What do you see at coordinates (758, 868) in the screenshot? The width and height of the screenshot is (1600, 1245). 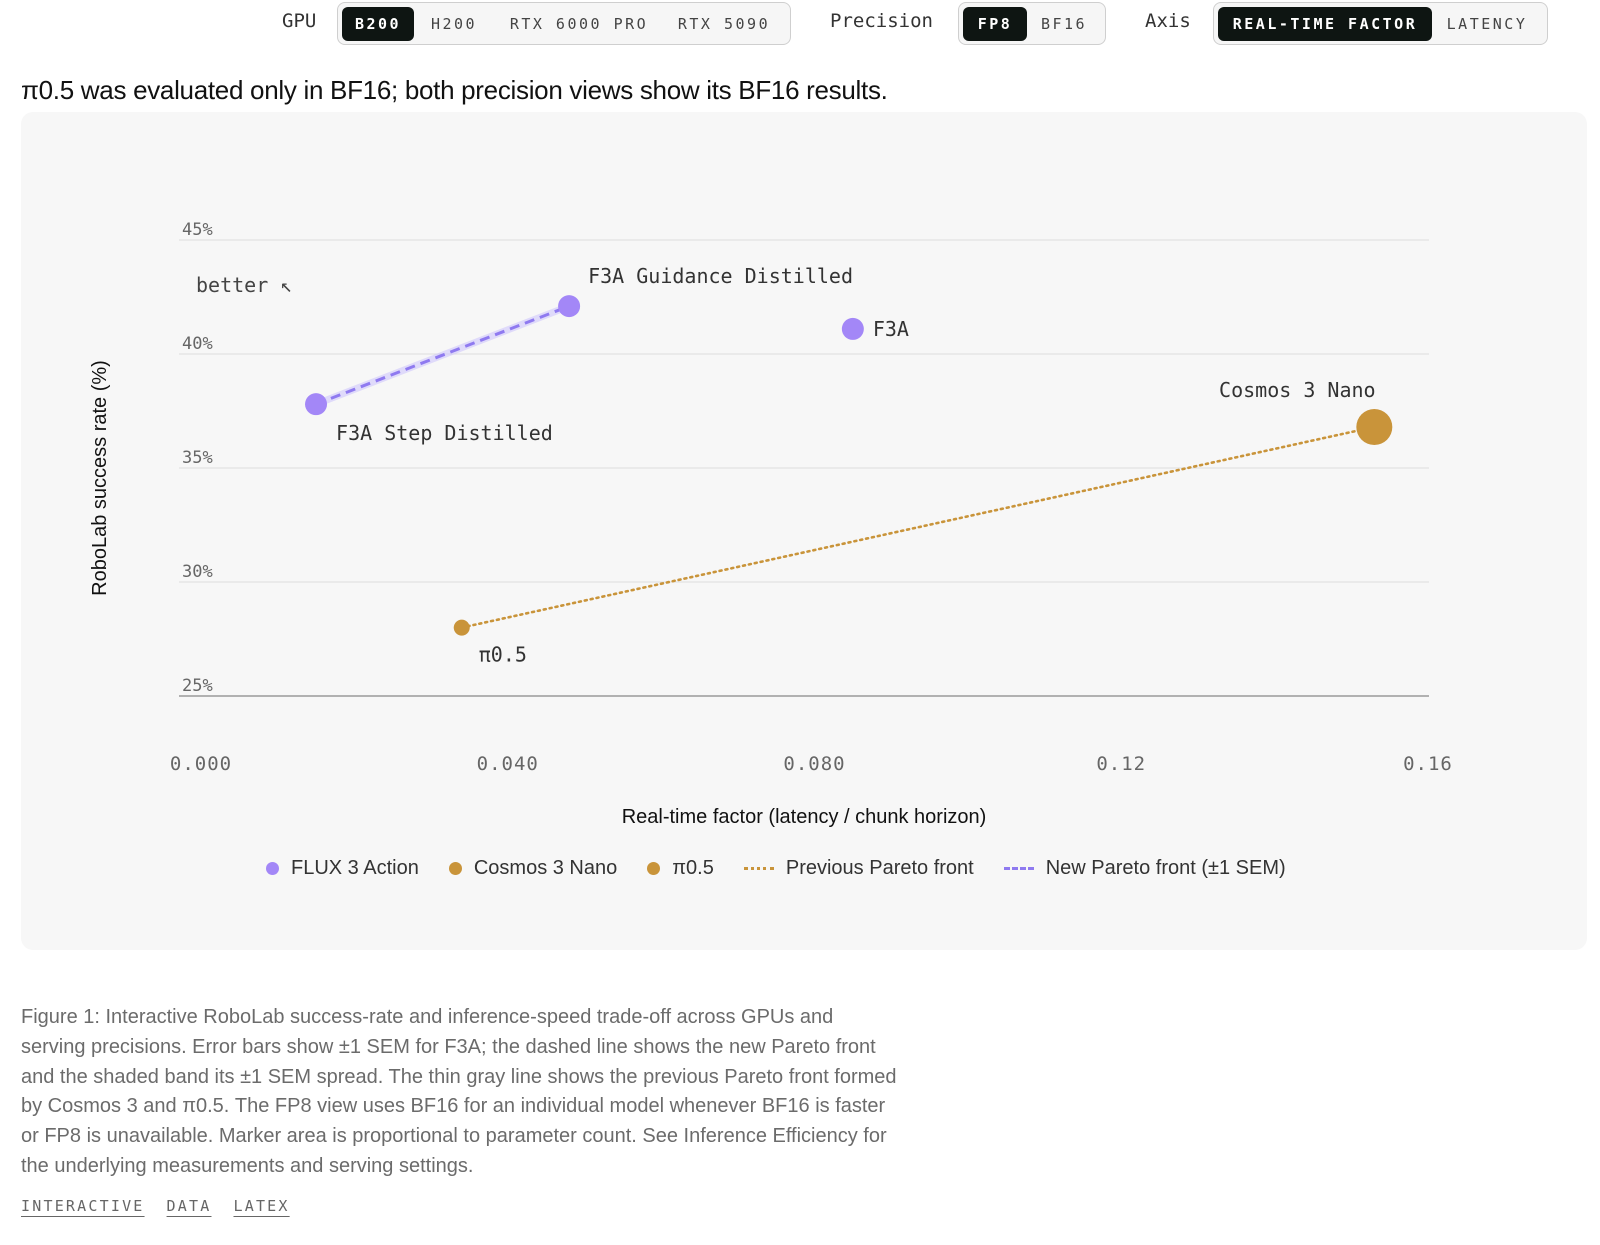 I see `legend-swatch-previous-front` at bounding box center [758, 868].